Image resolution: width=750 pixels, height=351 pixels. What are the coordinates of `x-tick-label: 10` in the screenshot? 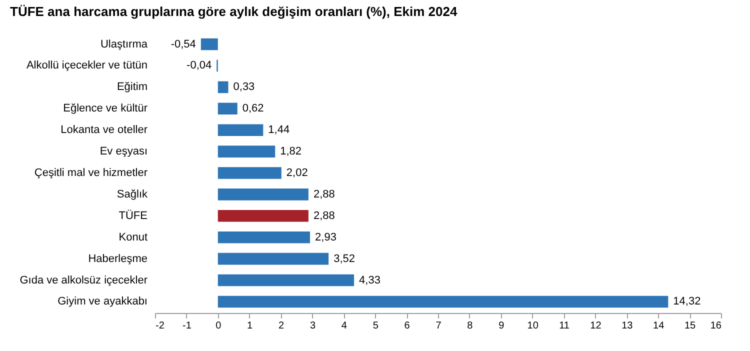 It's located at (533, 326).